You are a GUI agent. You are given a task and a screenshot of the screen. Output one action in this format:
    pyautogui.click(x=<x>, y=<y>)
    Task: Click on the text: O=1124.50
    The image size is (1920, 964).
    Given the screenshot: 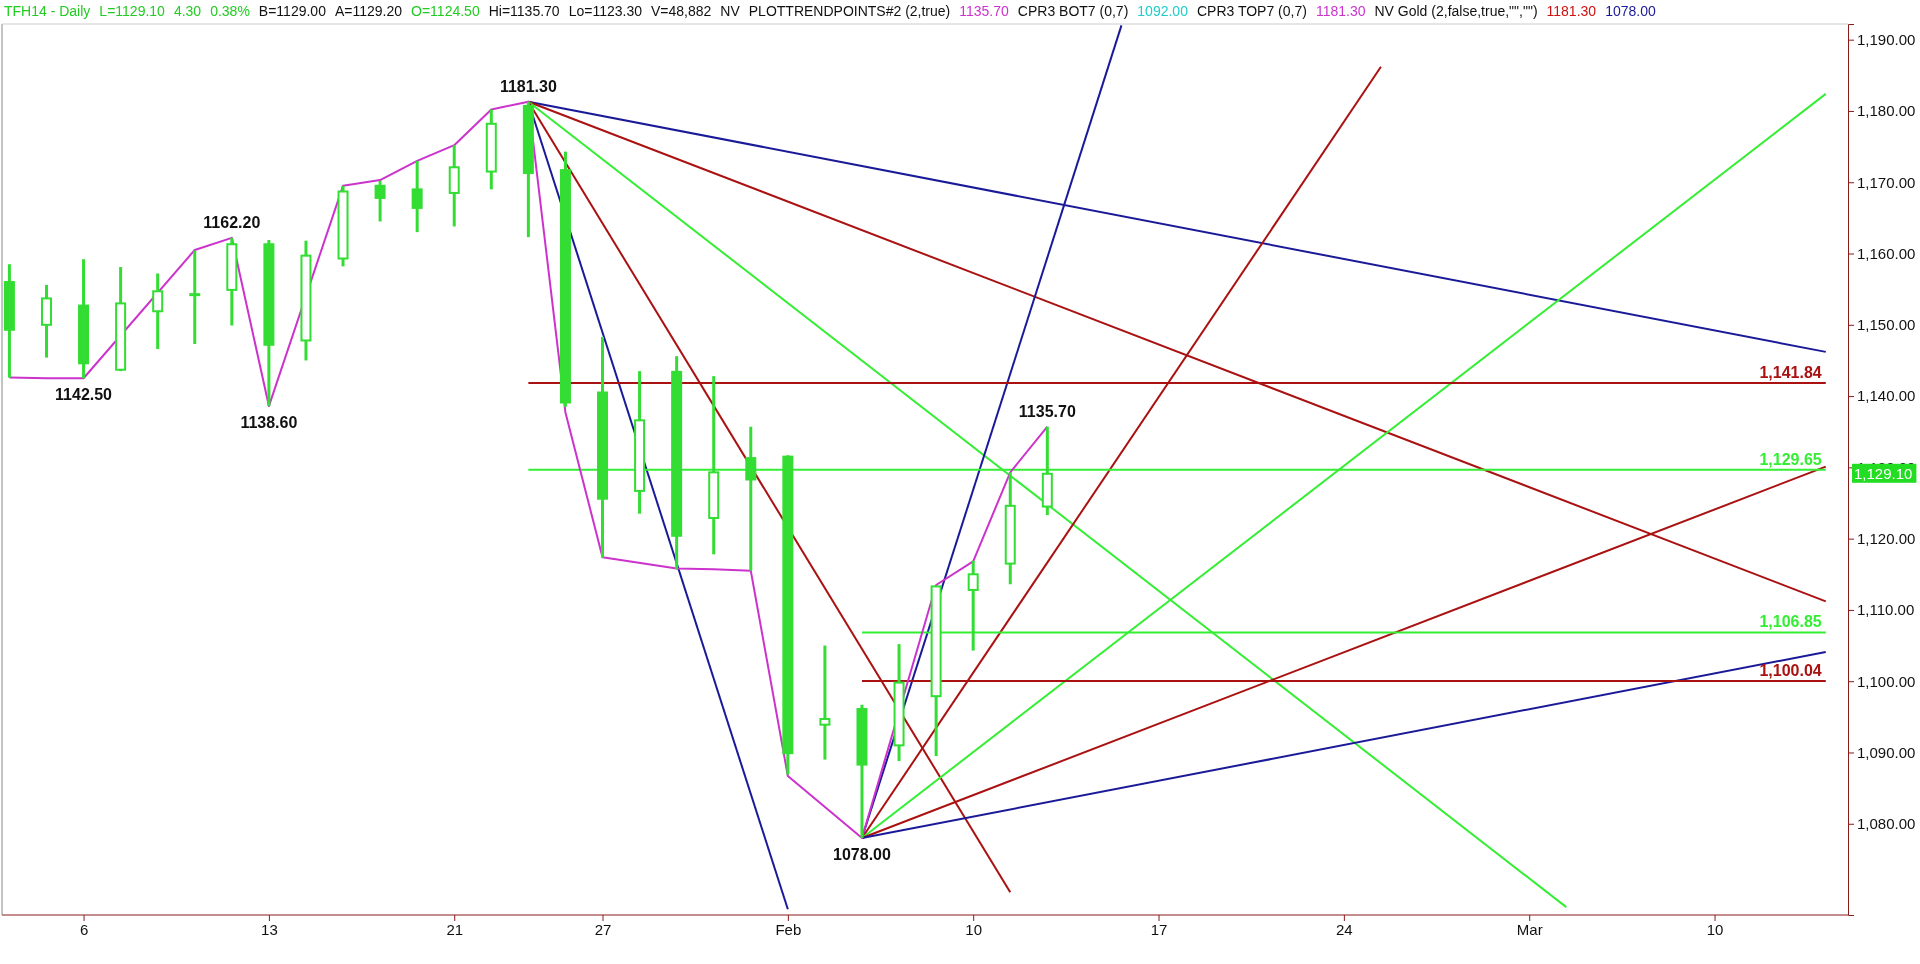 What is the action you would take?
    pyautogui.click(x=445, y=11)
    